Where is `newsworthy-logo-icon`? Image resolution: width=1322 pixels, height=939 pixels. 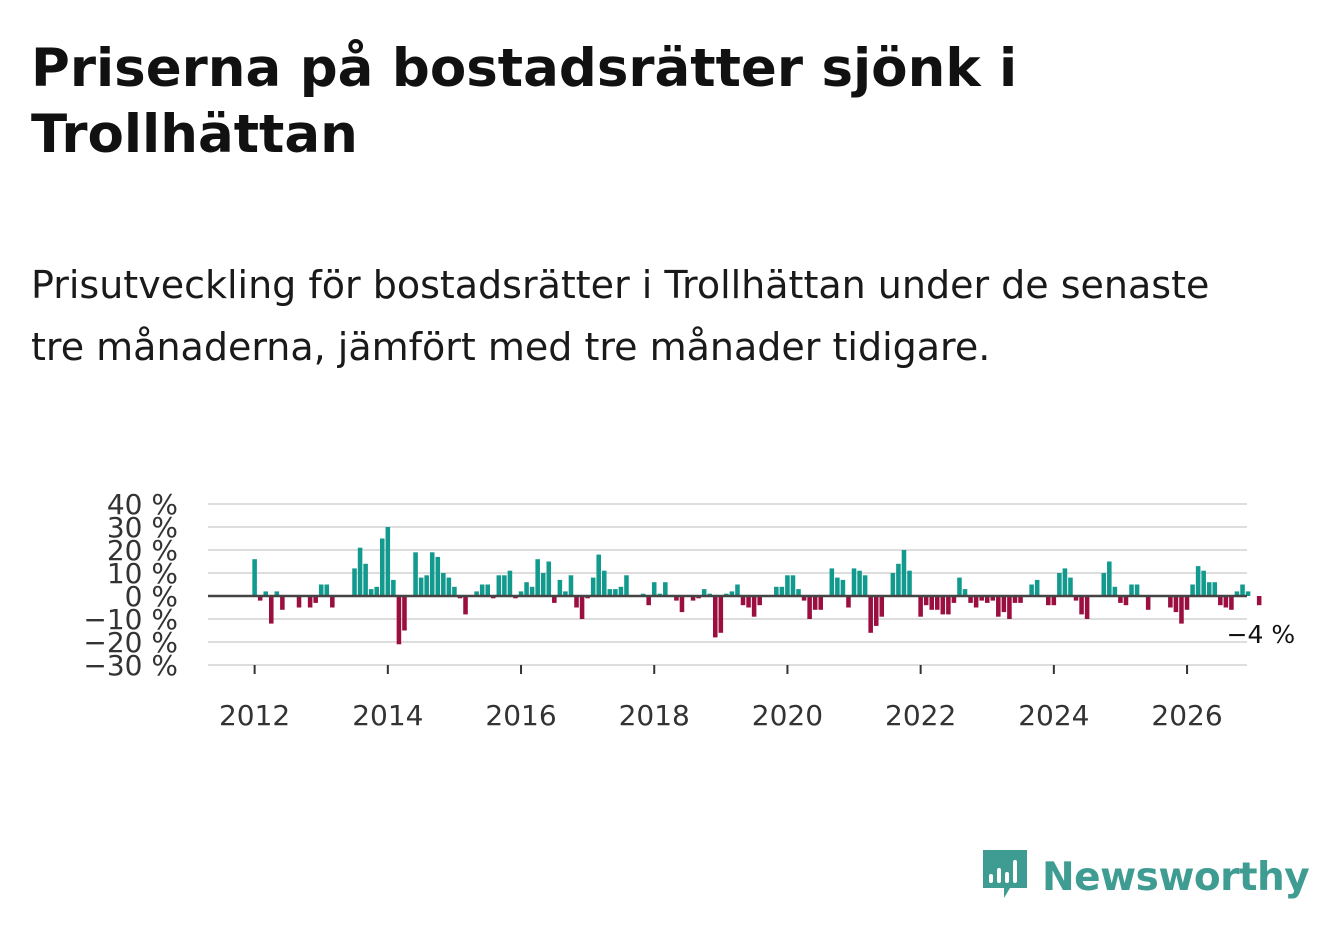 newsworthy-logo-icon is located at coordinates (1005, 874).